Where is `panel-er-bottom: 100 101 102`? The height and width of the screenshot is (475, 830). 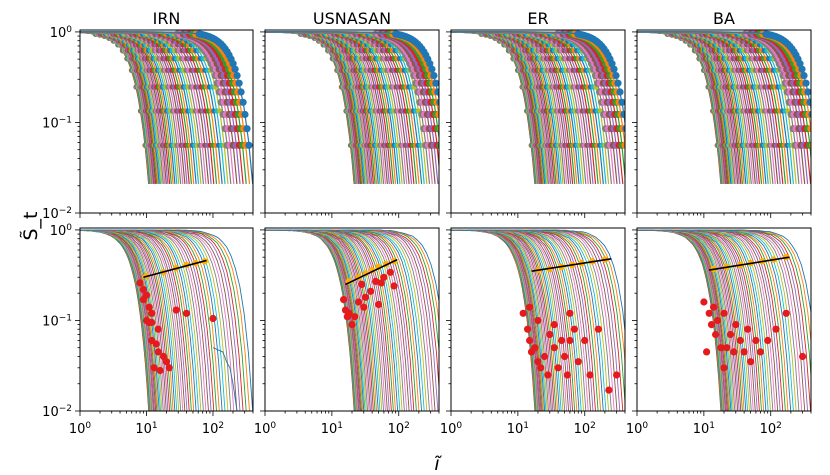 panel-er-bottom: 100 101 102 is located at coordinates (533, 332).